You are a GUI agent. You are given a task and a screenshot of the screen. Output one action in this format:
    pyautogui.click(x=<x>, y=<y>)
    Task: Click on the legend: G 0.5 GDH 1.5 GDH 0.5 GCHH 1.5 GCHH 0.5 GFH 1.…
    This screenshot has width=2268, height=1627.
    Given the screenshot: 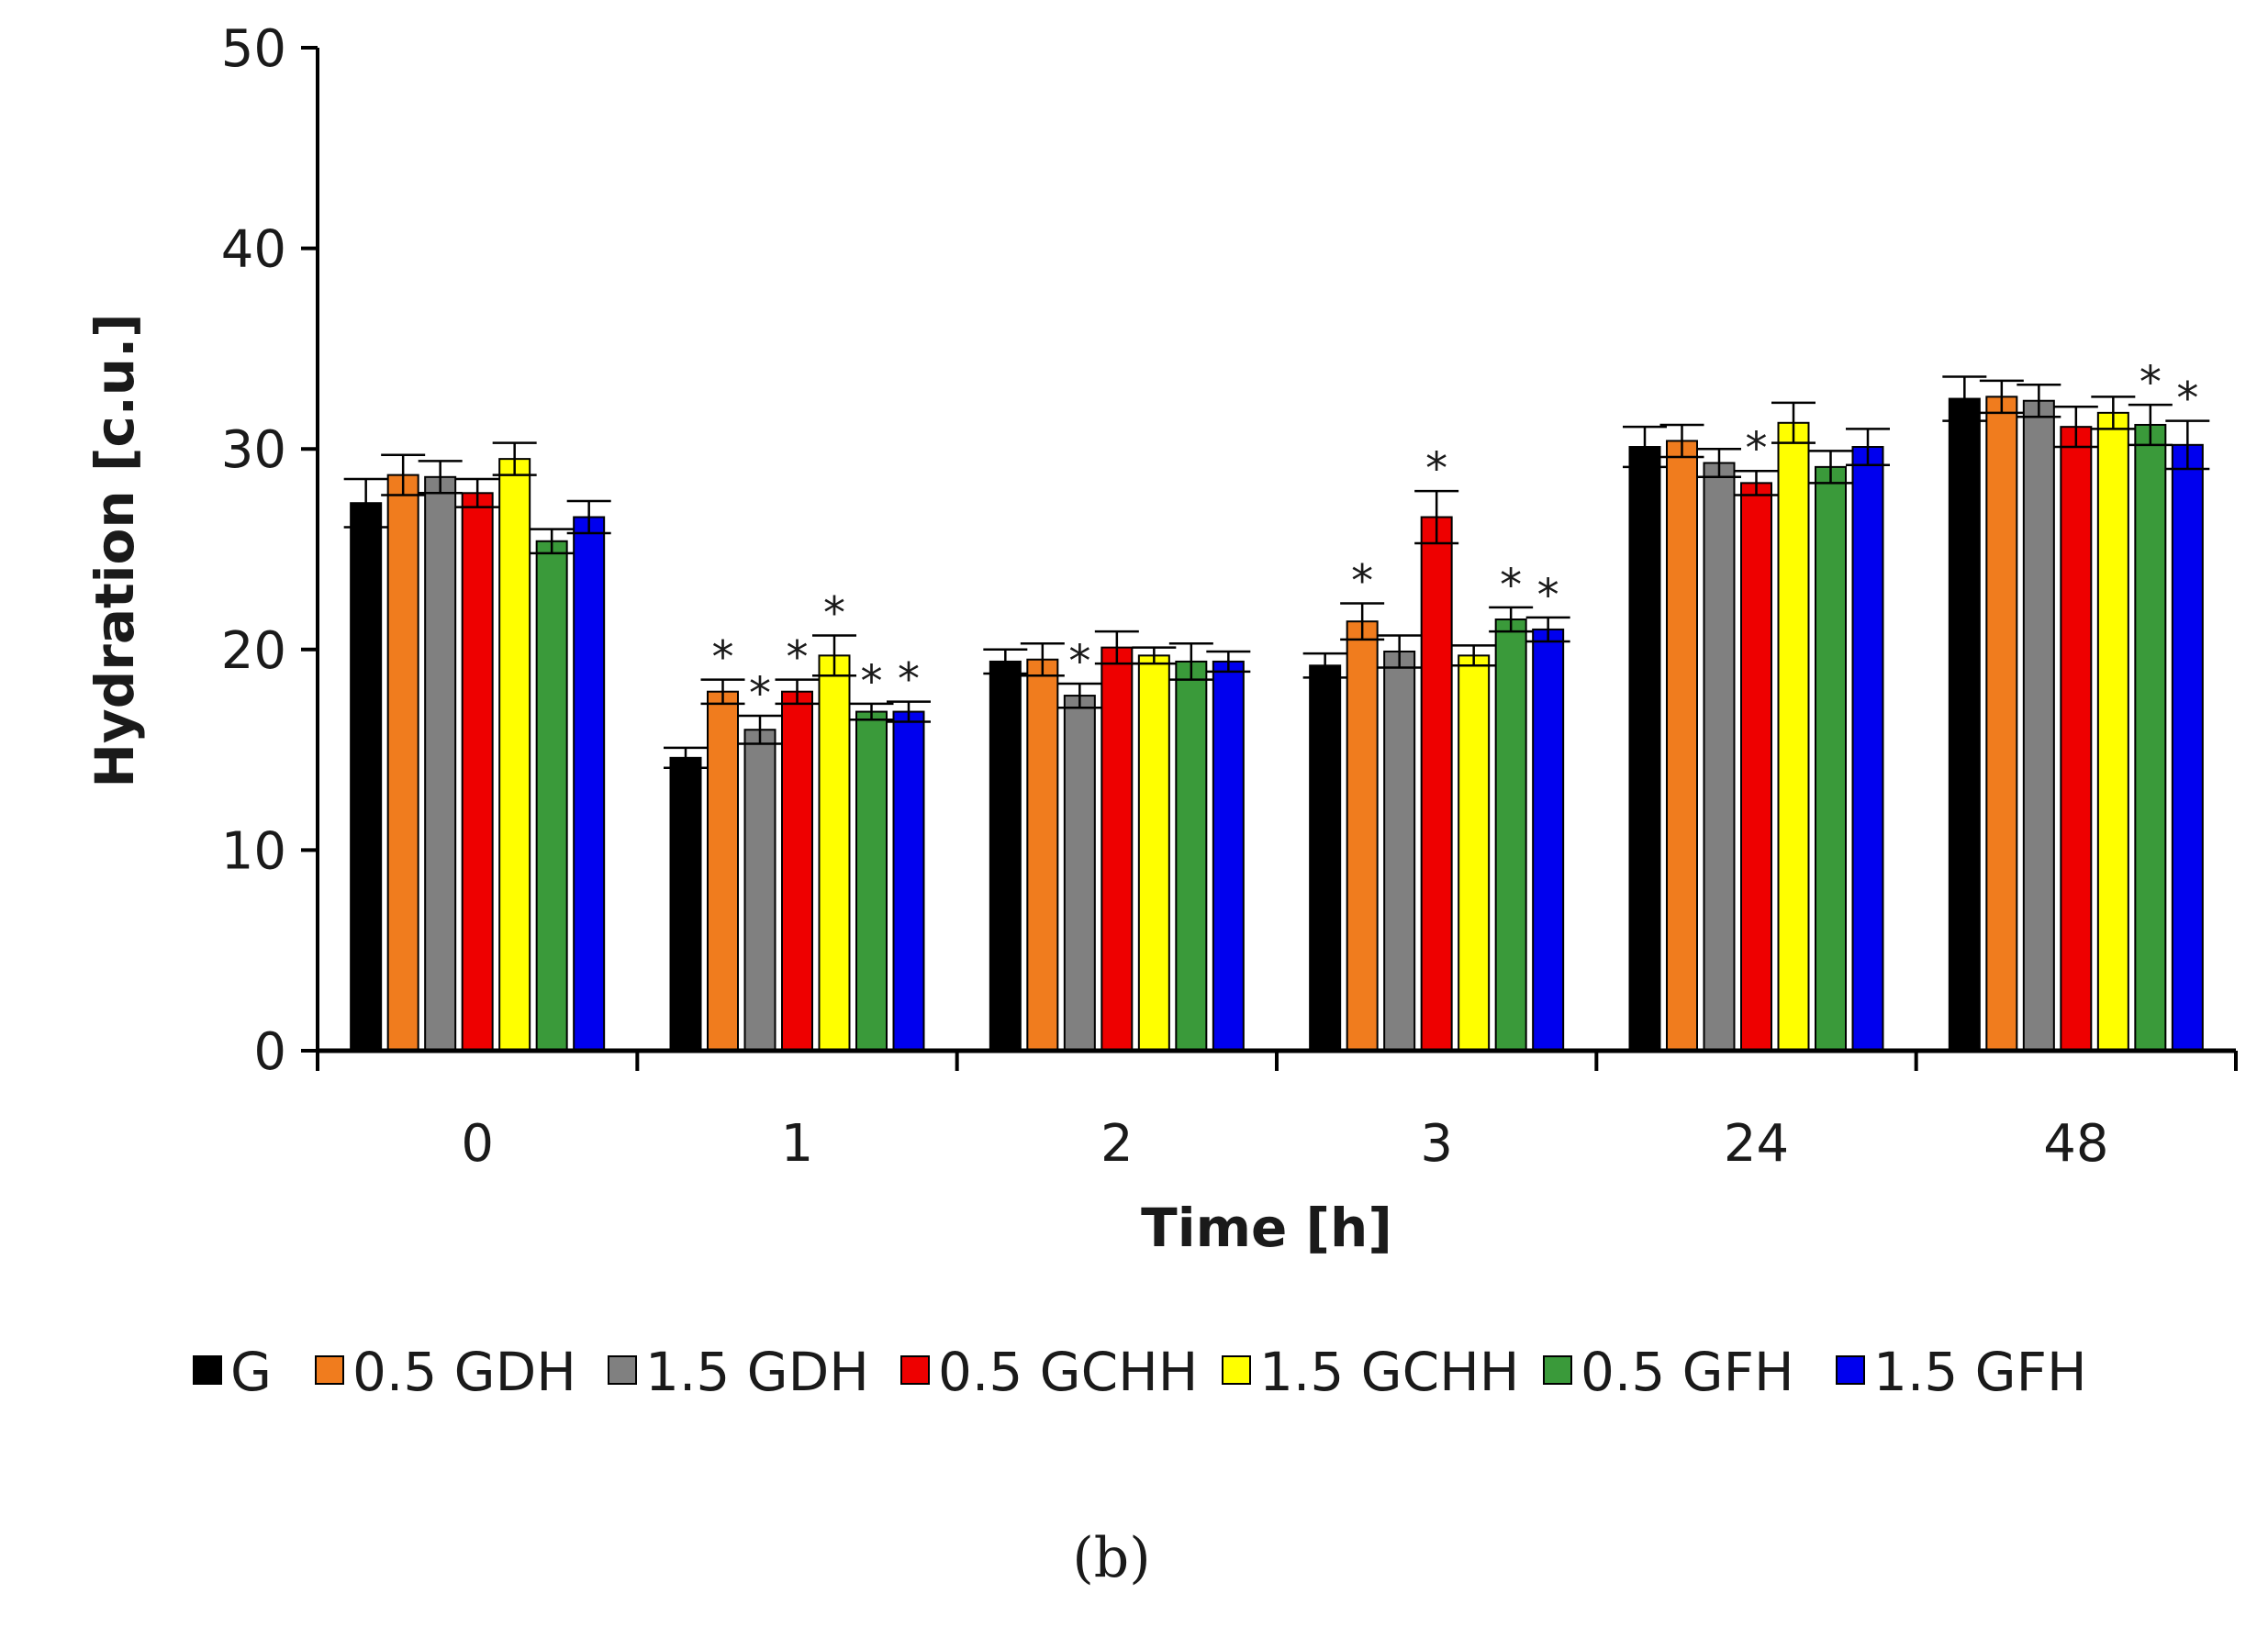 What is the action you would take?
    pyautogui.click(x=1140, y=1372)
    